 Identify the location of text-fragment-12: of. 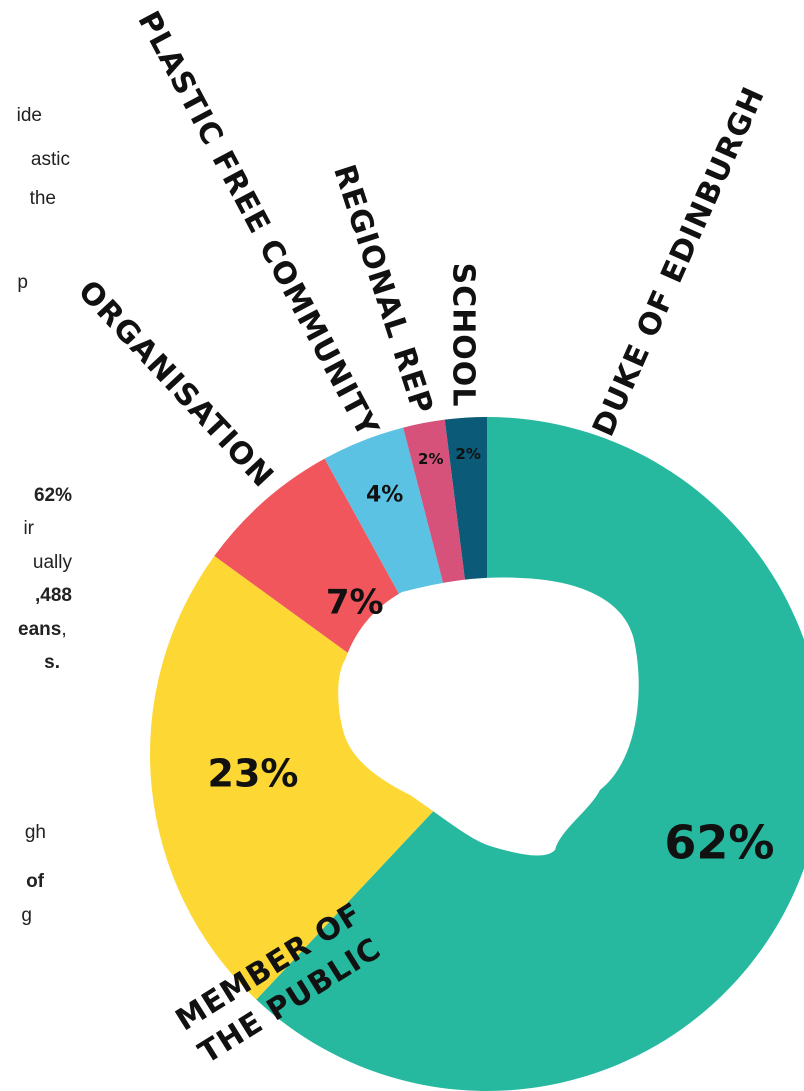
(35, 881).